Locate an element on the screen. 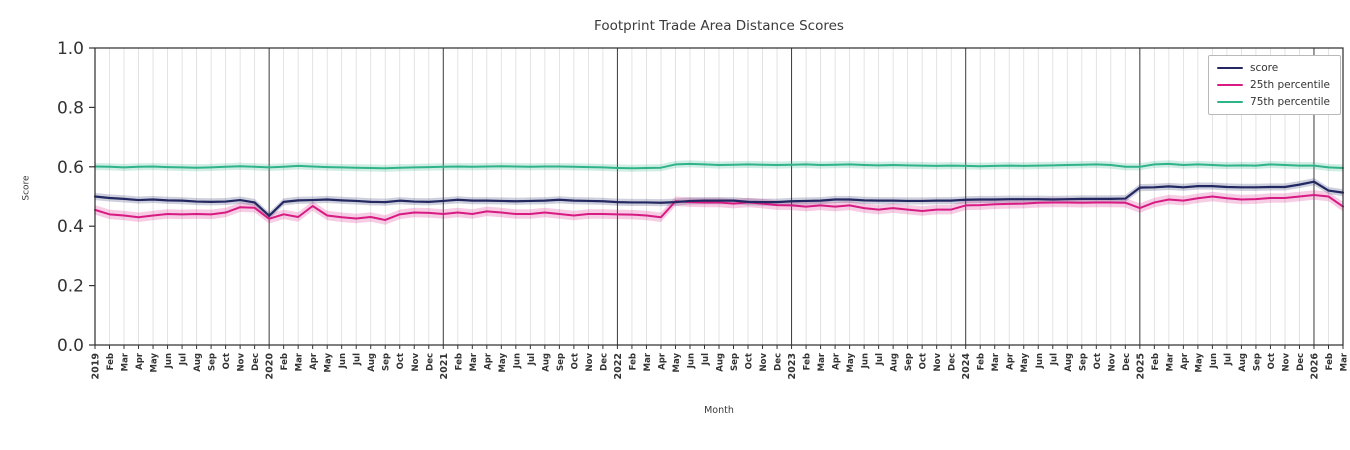  percentile-25-line-swatch-icon is located at coordinates (1230, 85).